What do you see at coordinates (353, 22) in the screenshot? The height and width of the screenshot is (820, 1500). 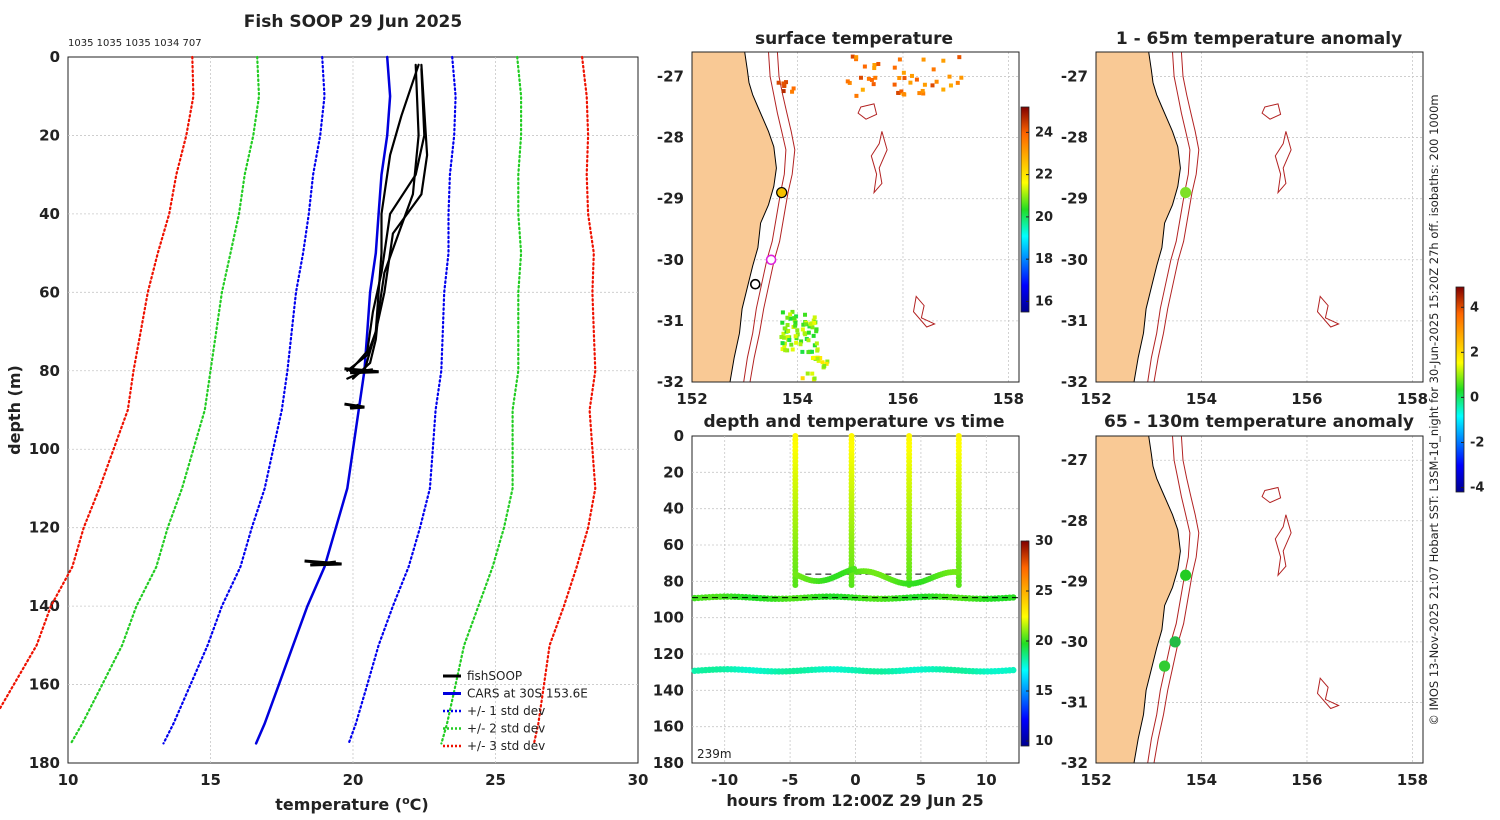 I see `profile-chart-title: Fish SOOP 29 Jun 2025` at bounding box center [353, 22].